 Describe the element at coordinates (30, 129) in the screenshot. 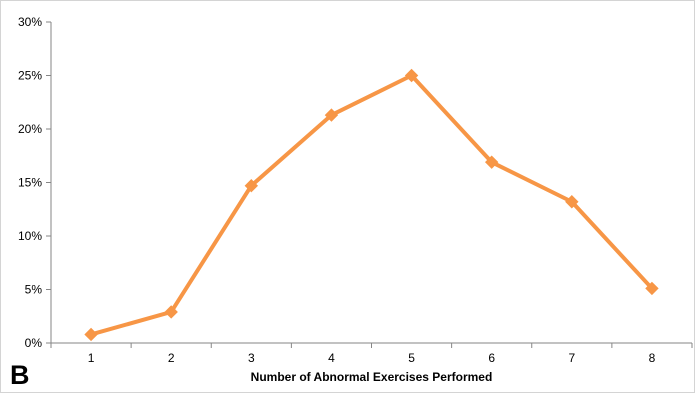

I see `y-tick-label: 20%` at that location.